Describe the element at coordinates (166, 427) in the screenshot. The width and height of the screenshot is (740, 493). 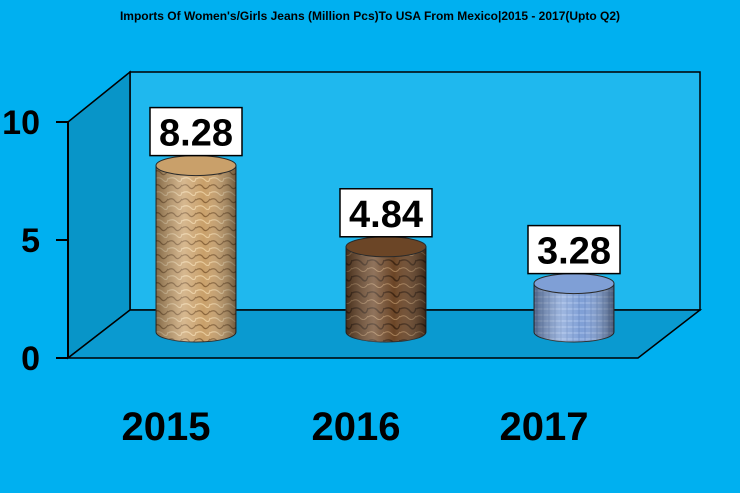
I see `x-tick-label: 2015` at that location.